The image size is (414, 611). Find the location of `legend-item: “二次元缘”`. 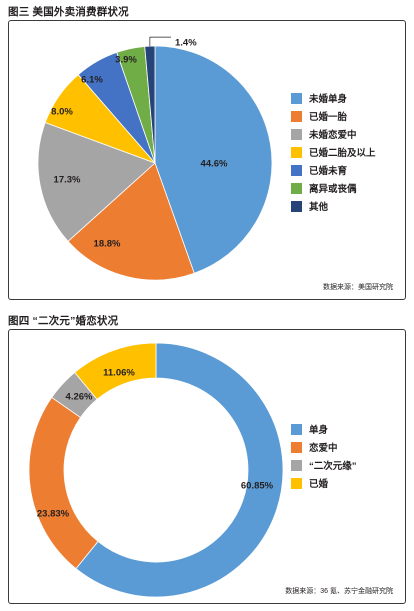

legend-item: “二次元缘” is located at coordinates (324, 465).